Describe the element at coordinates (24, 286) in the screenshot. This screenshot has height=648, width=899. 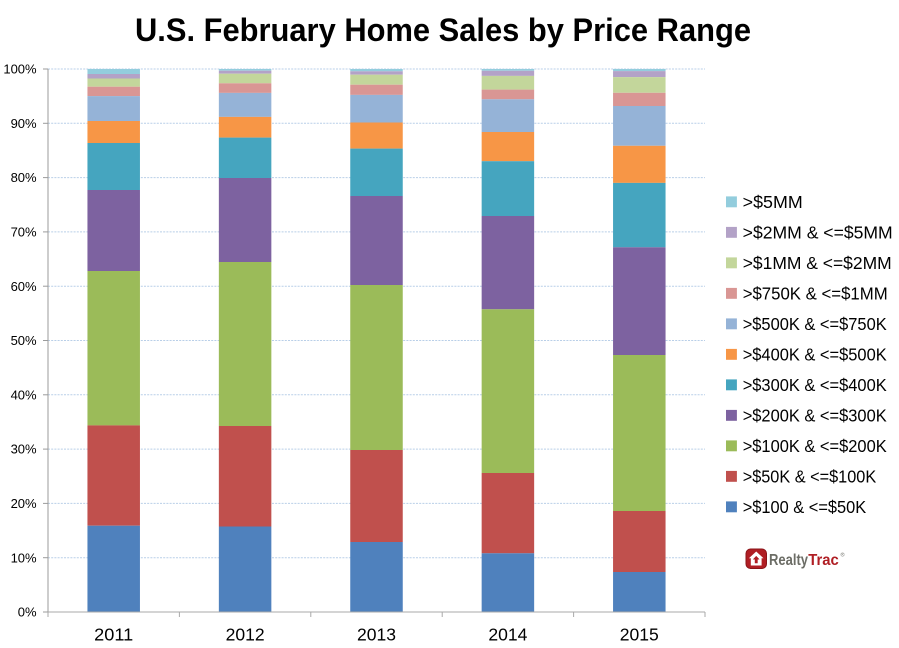
I see `svg-text: 60%` at that location.